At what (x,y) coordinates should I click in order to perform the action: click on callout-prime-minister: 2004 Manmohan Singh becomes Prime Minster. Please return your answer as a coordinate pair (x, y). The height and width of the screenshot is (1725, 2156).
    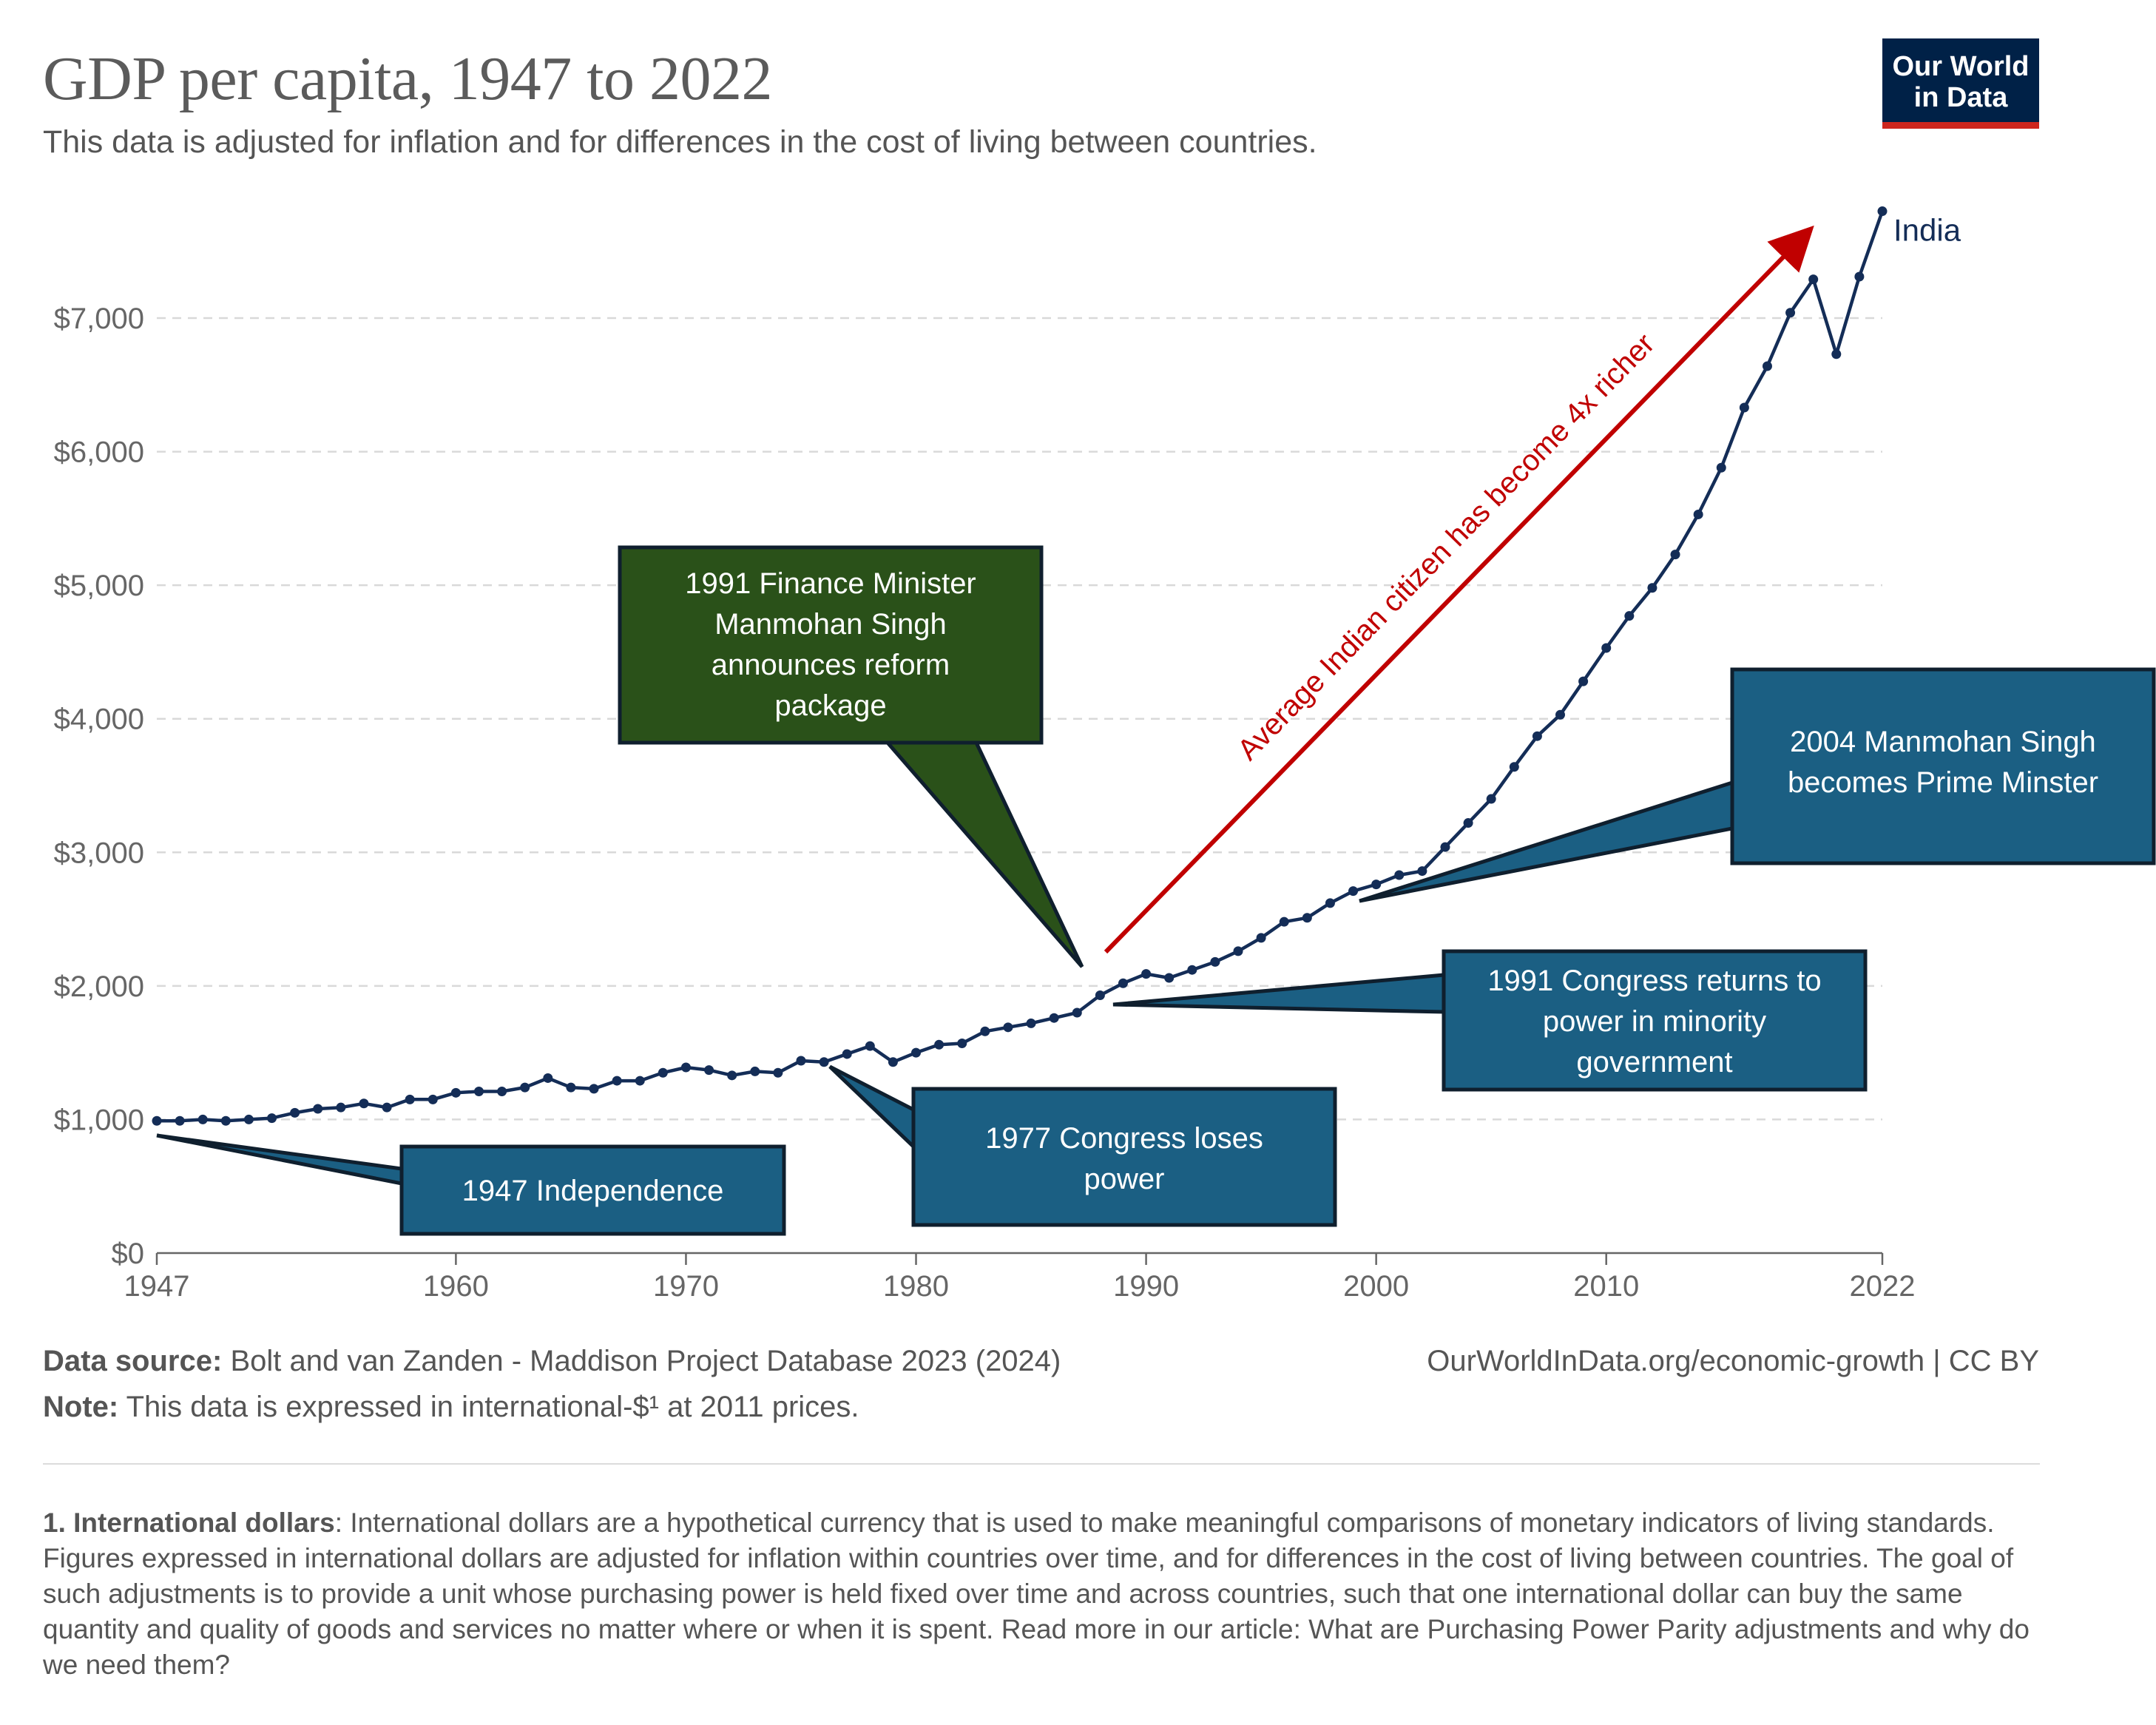
    Looking at the image, I should click on (1757, 785).